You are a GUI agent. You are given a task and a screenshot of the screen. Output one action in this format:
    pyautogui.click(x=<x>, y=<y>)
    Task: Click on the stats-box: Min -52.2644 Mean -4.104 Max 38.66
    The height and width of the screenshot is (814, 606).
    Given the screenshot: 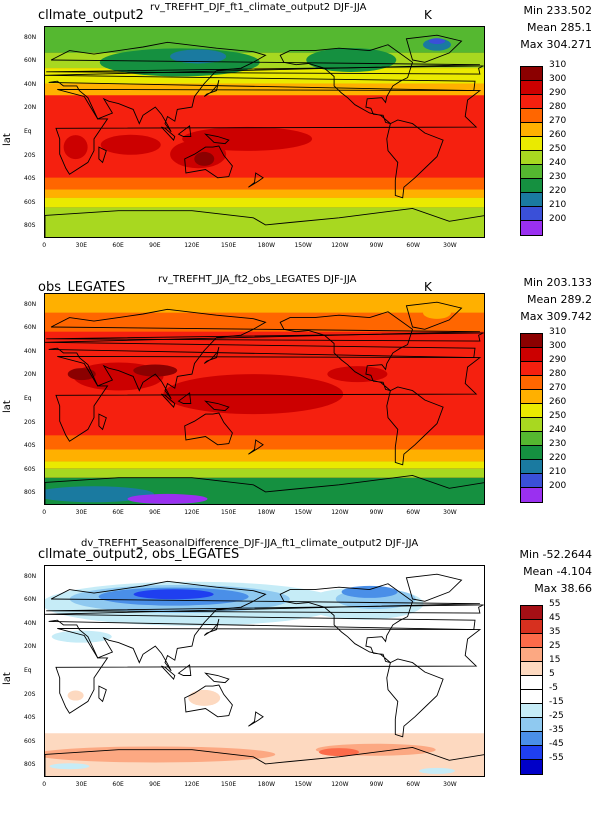 What is the action you would take?
    pyautogui.click(x=556, y=571)
    